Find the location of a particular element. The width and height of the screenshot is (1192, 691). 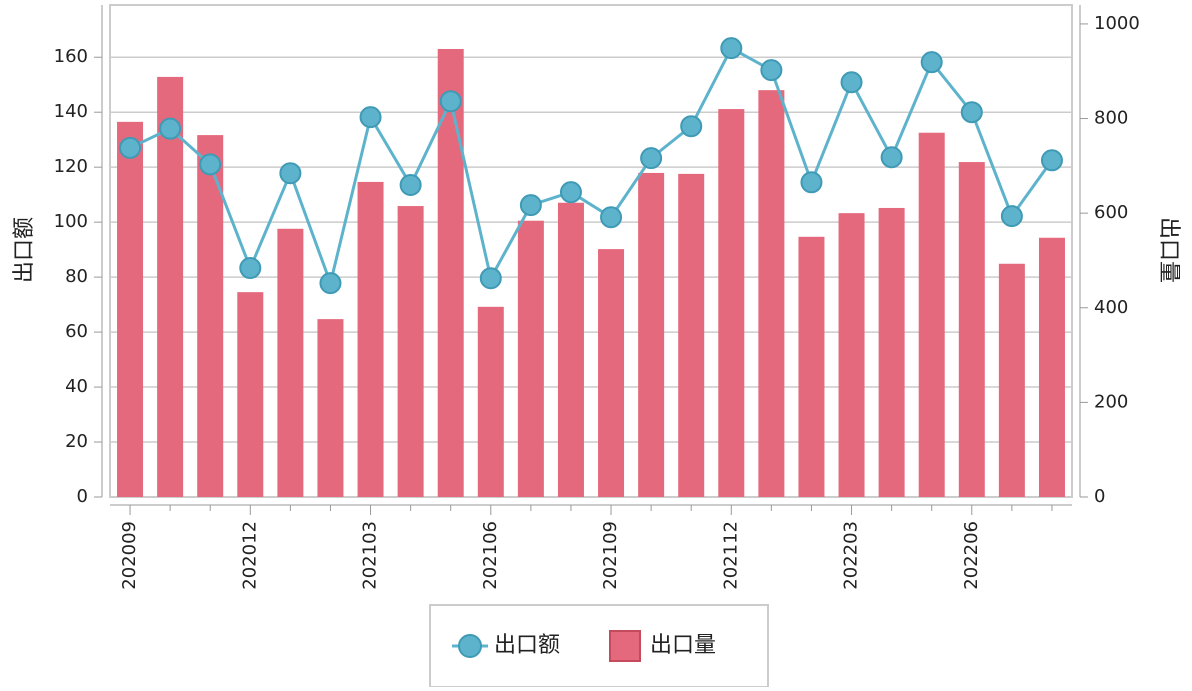

x-tick-label: 202206 is located at coordinates (971, 555).